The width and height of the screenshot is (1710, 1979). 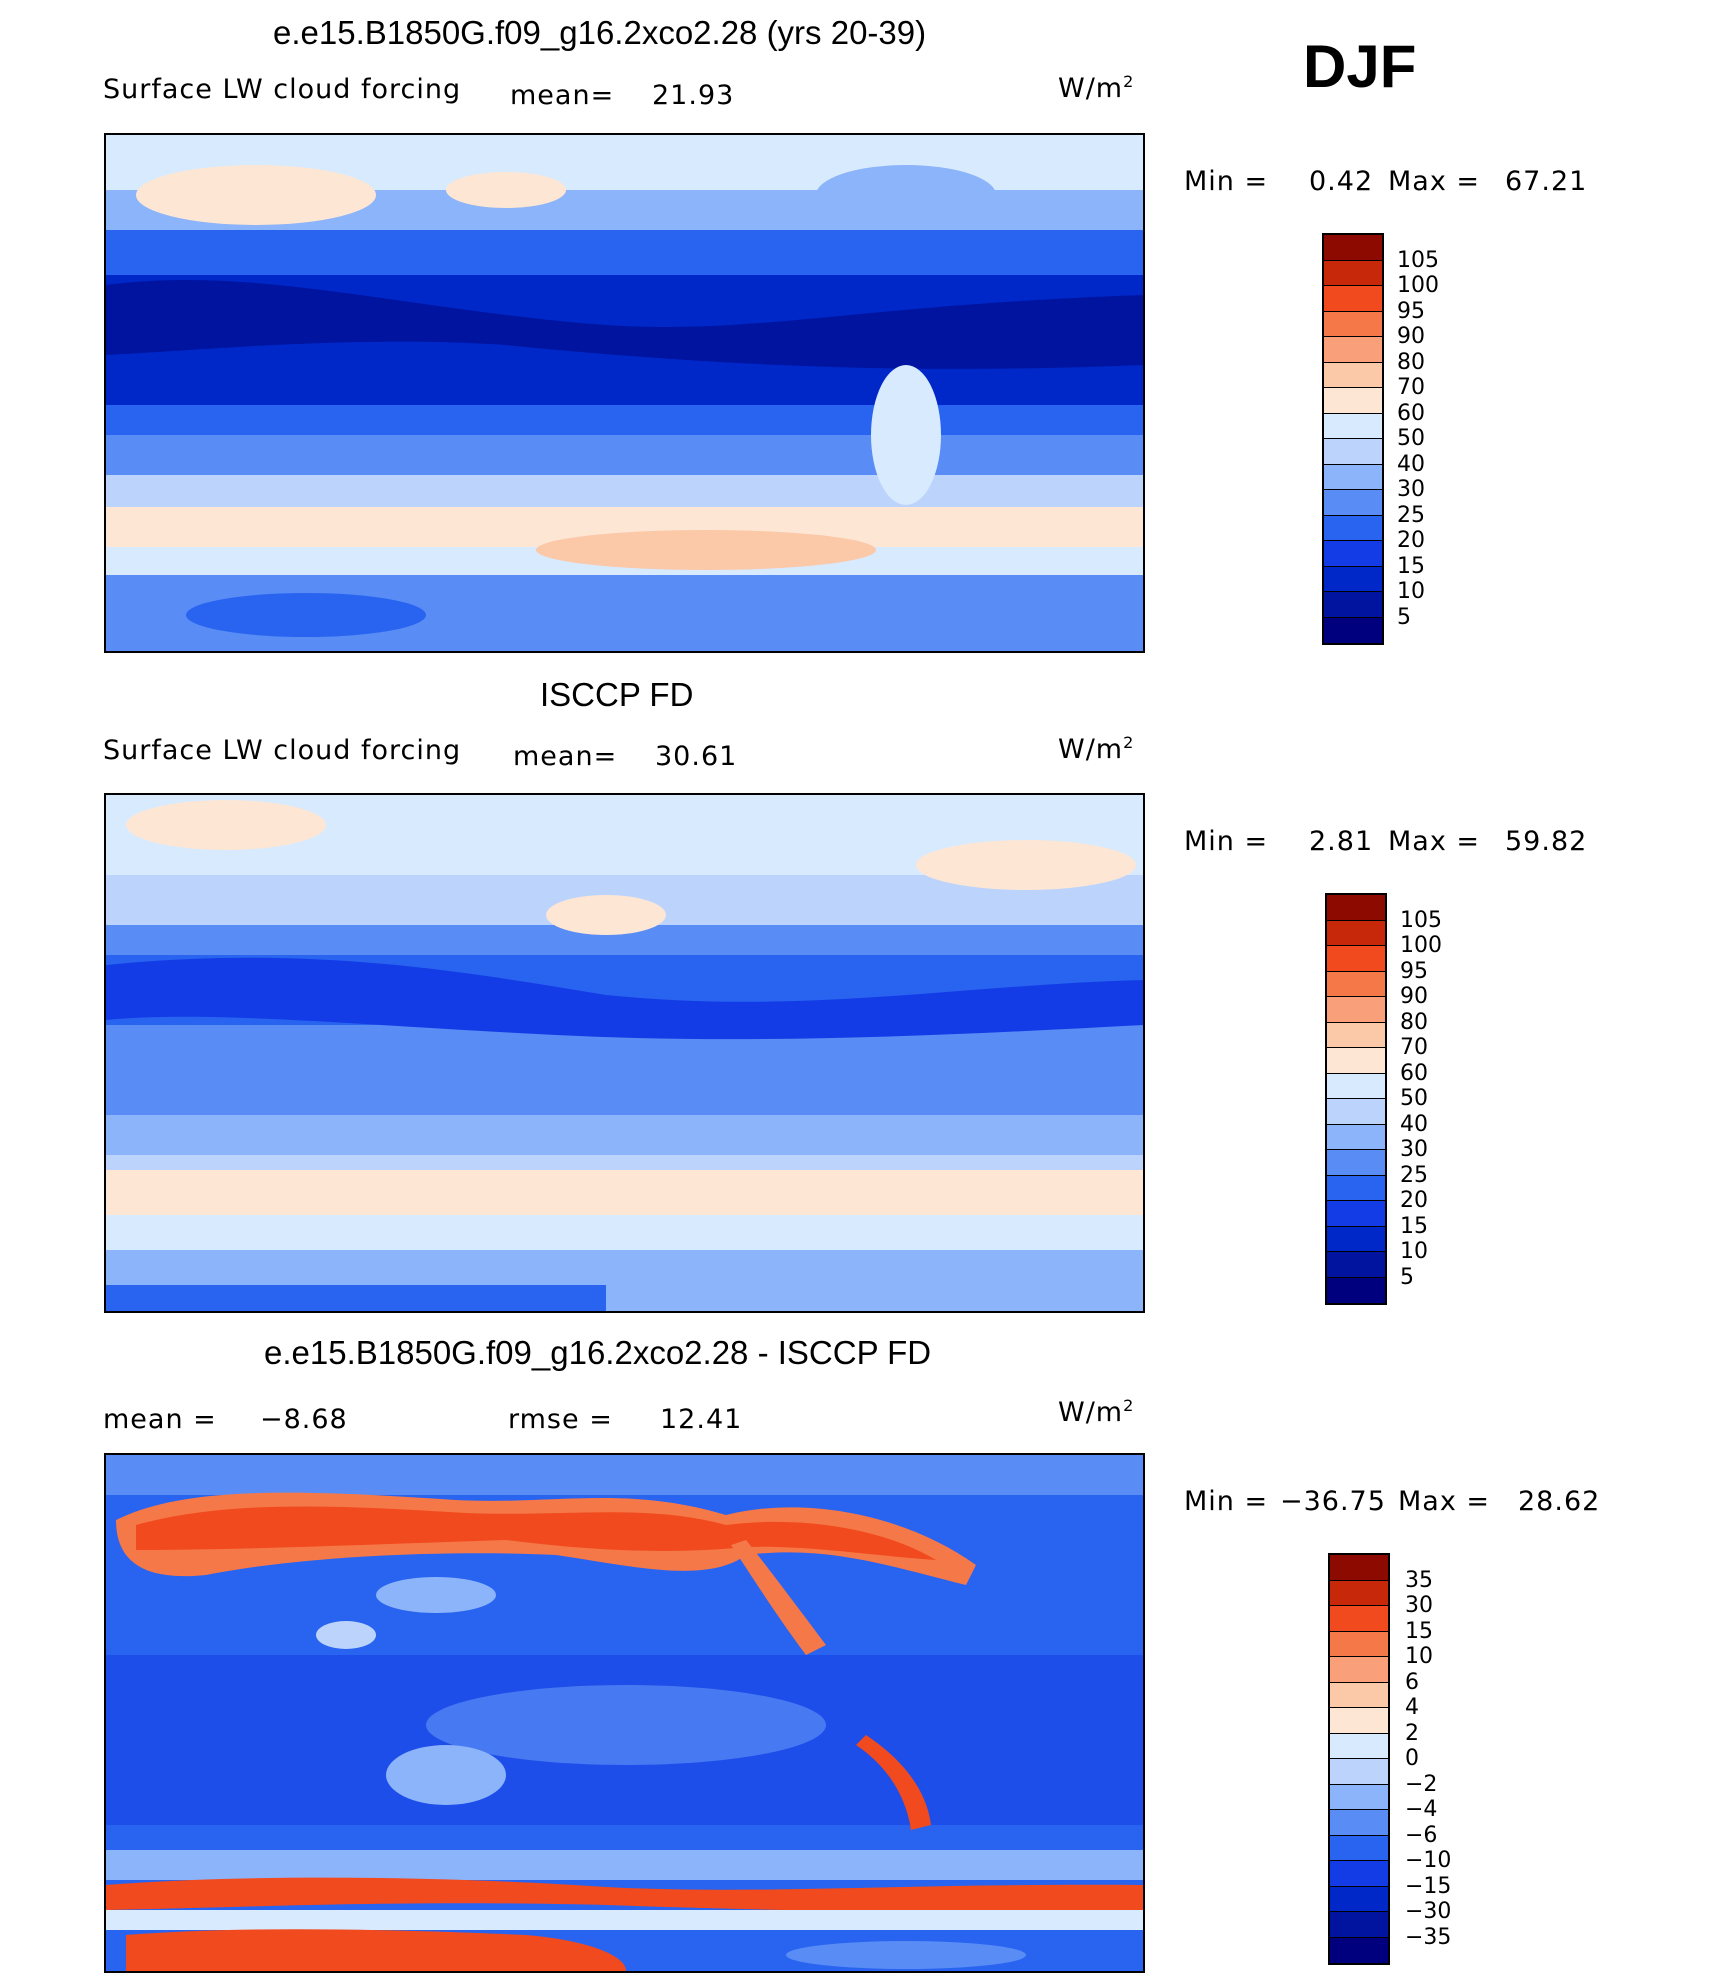 What do you see at coordinates (1421, 945) in the screenshot?
I see `colorbar-tick-label: 100` at bounding box center [1421, 945].